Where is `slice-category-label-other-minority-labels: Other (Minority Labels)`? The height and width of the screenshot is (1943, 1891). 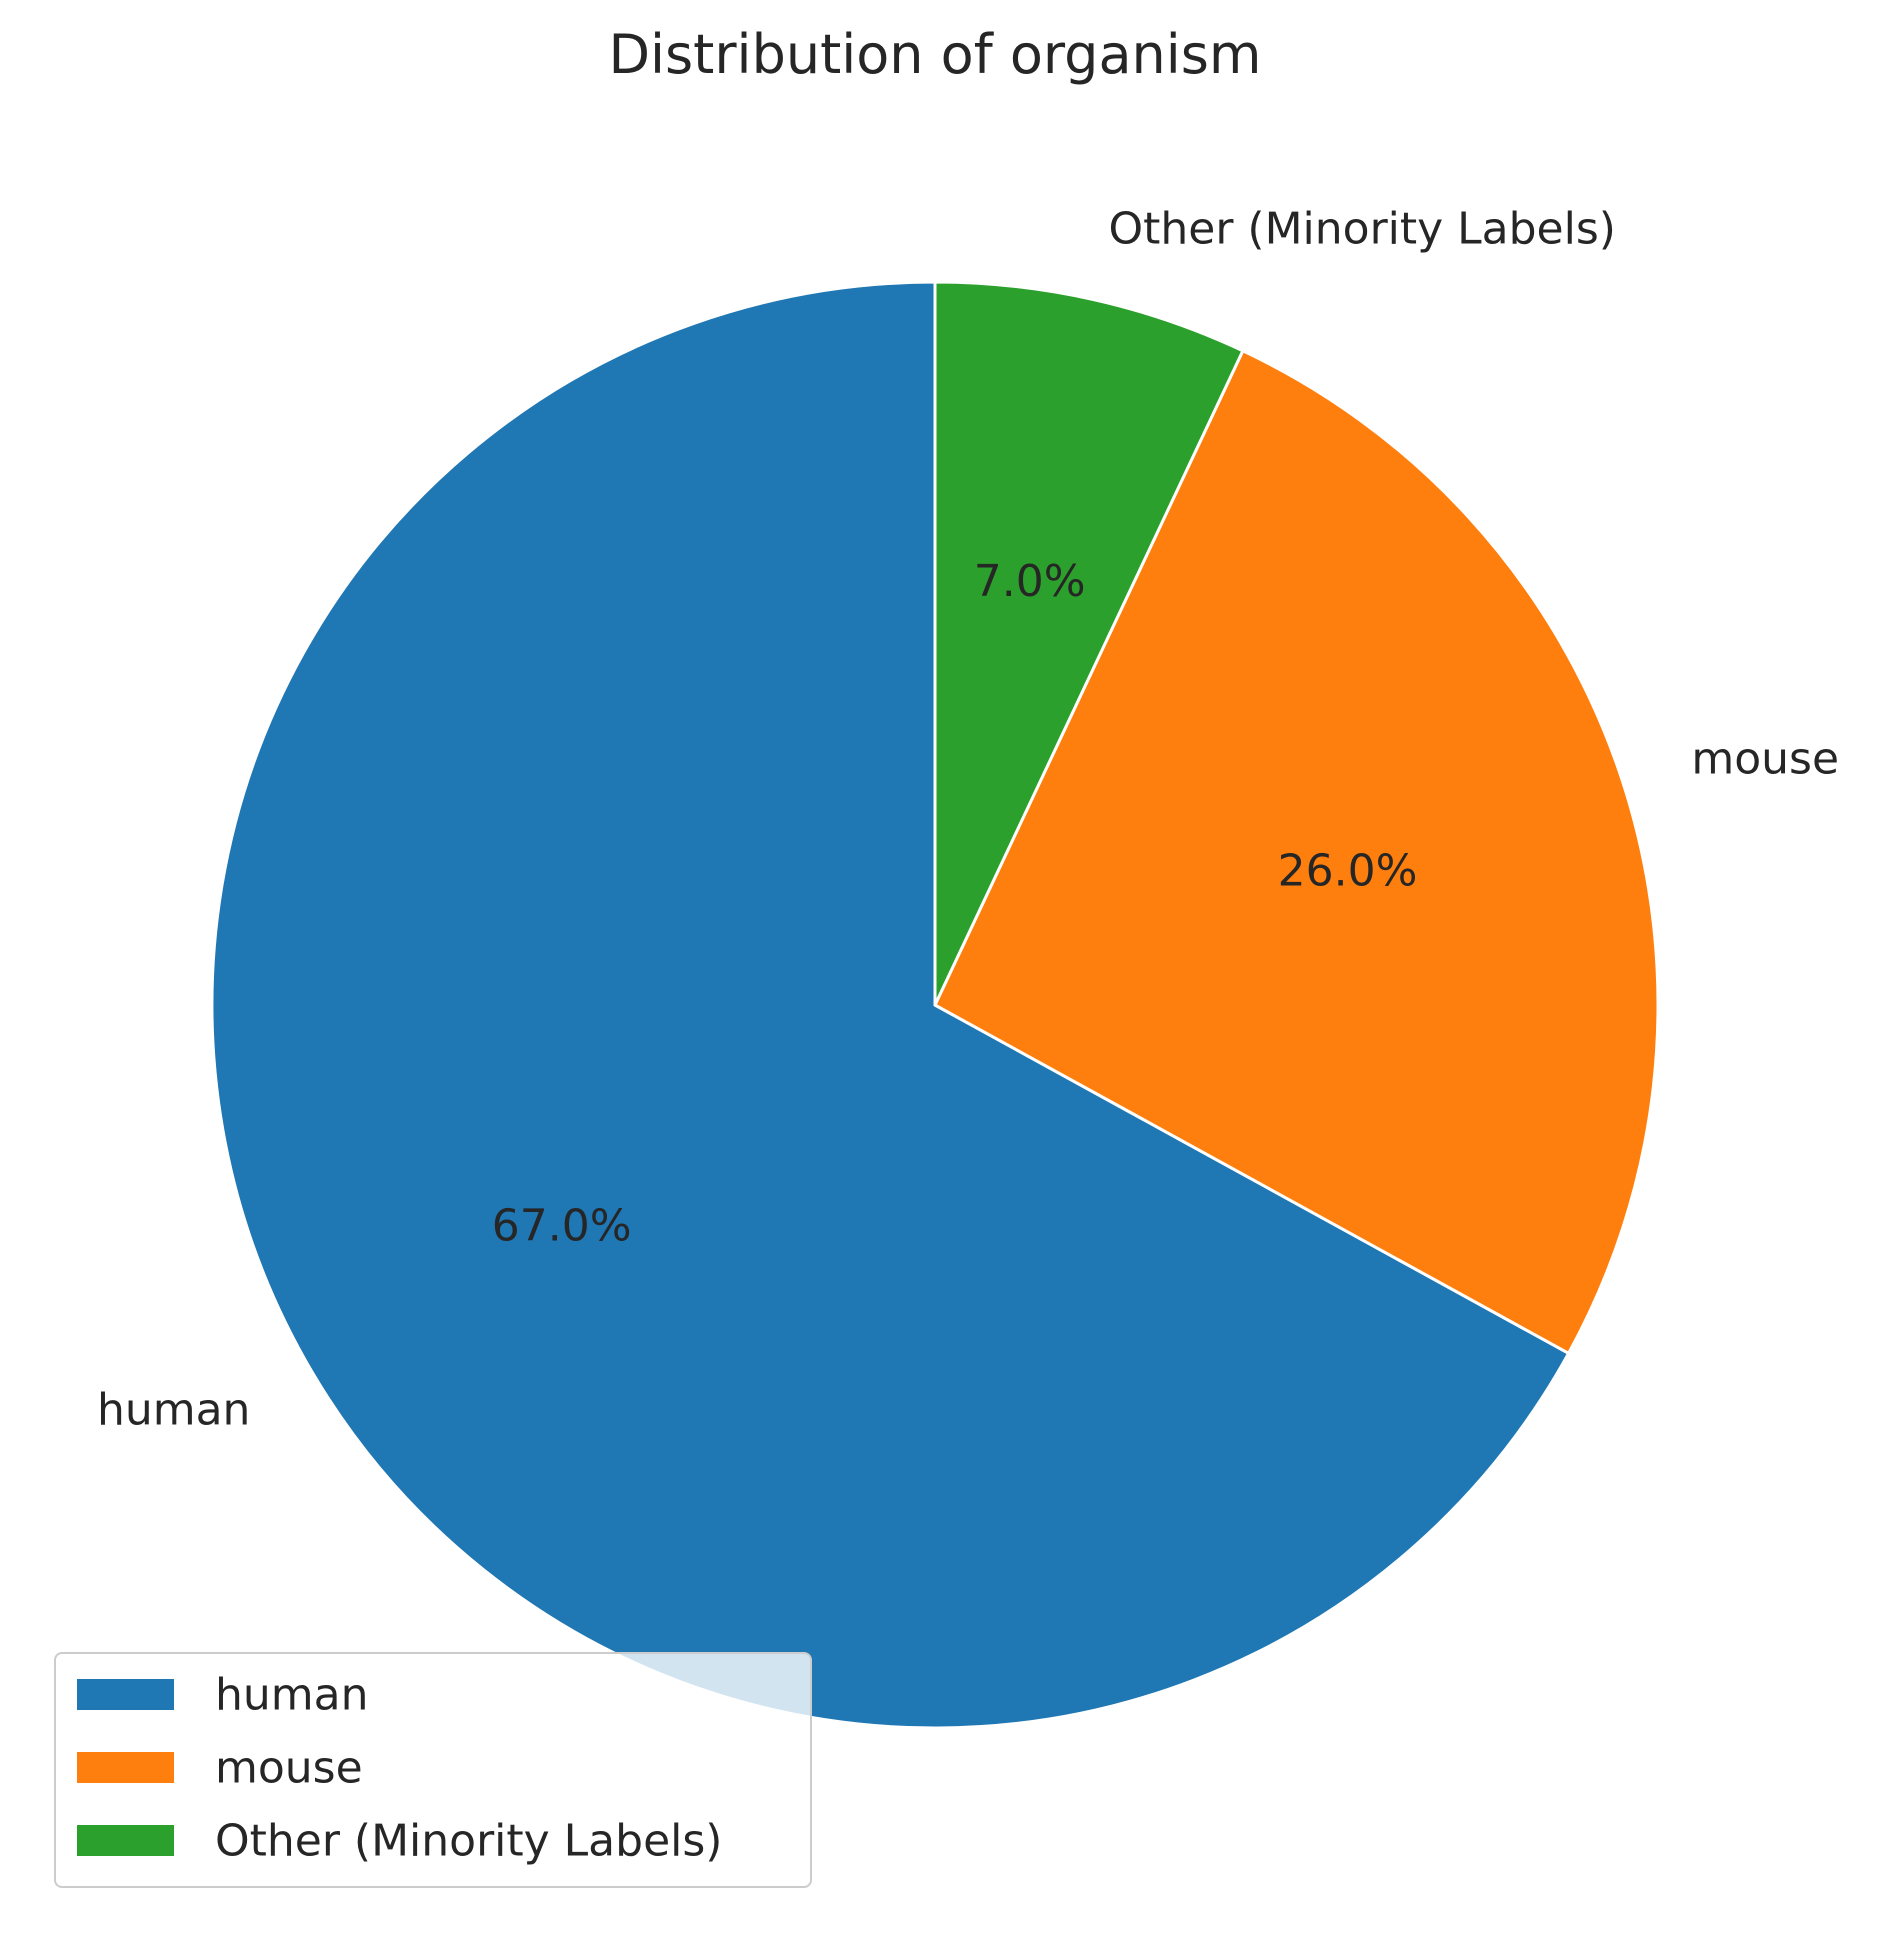 slice-category-label-other-minority-labels: Other (Minority Labels) is located at coordinates (1361, 228).